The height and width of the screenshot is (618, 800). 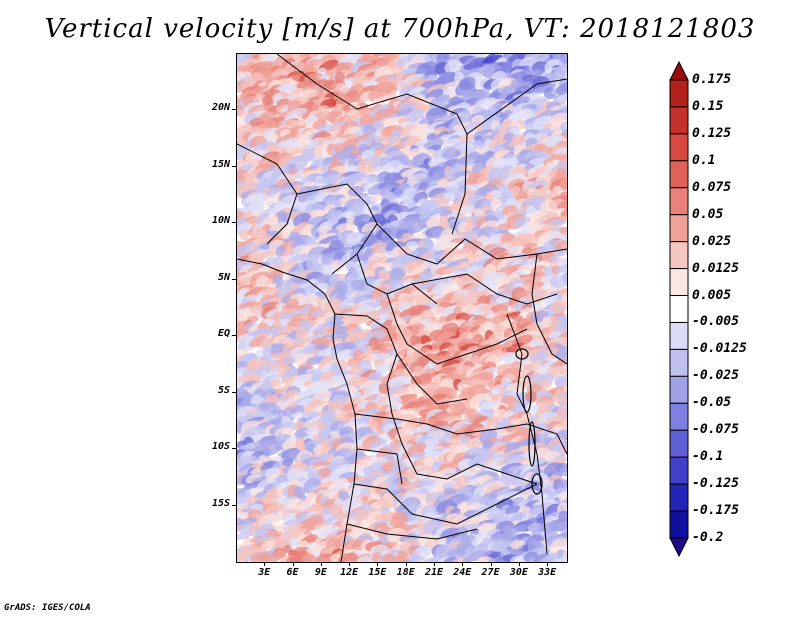 What do you see at coordinates (715, 511) in the screenshot?
I see `colorbar-tick-label: -0.175` at bounding box center [715, 511].